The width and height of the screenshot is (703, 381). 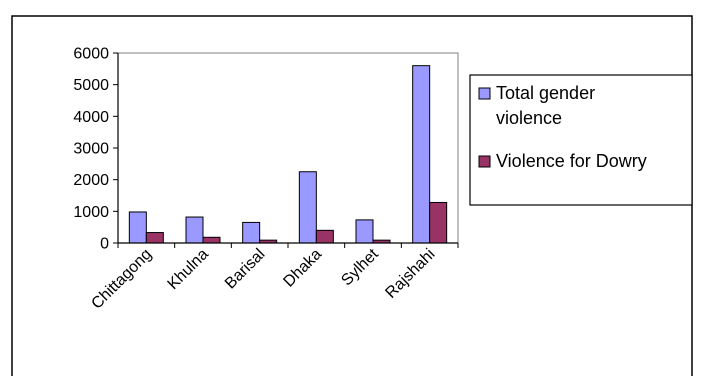 What do you see at coordinates (91, 54) in the screenshot?
I see `y-tick-label: 6000` at bounding box center [91, 54].